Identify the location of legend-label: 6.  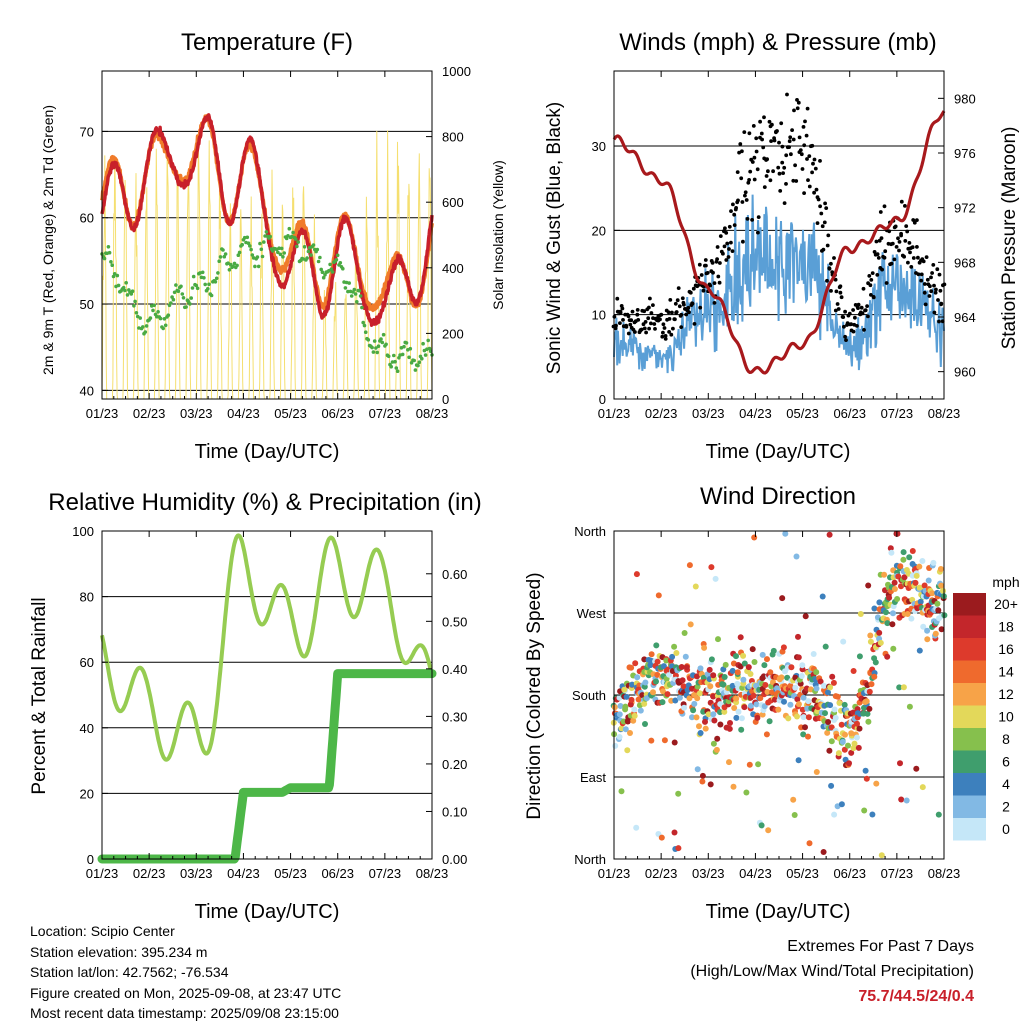
(1006, 762).